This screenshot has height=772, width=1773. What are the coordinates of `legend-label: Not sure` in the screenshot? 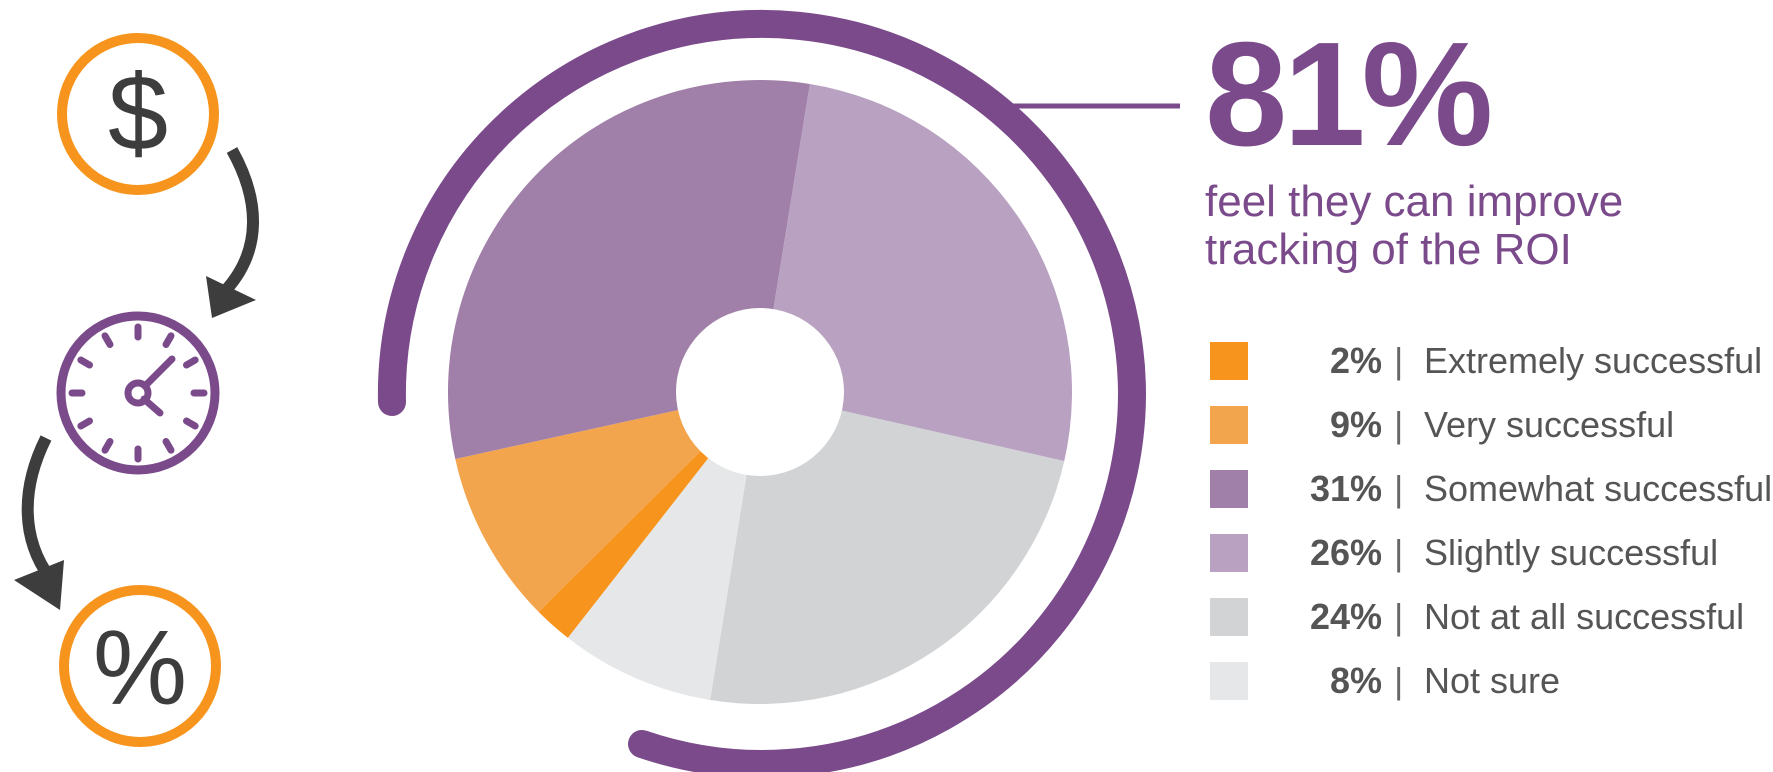 It's located at (1492, 680).